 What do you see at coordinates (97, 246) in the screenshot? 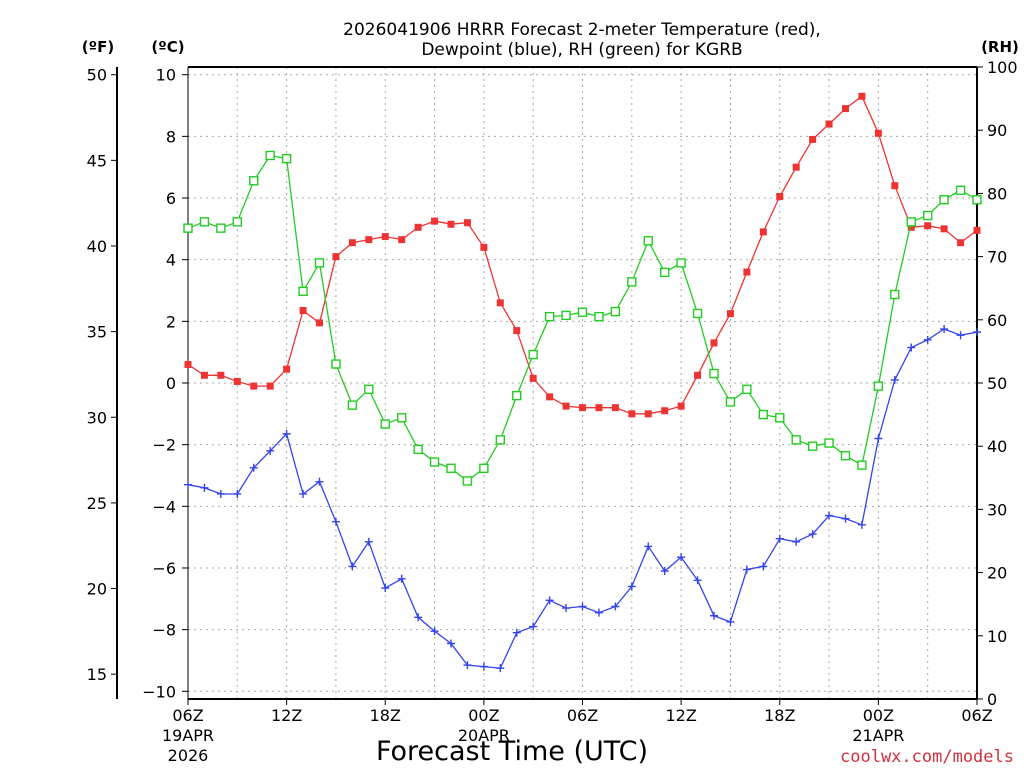
I see `fahrenheit-tick-label: 40` at bounding box center [97, 246].